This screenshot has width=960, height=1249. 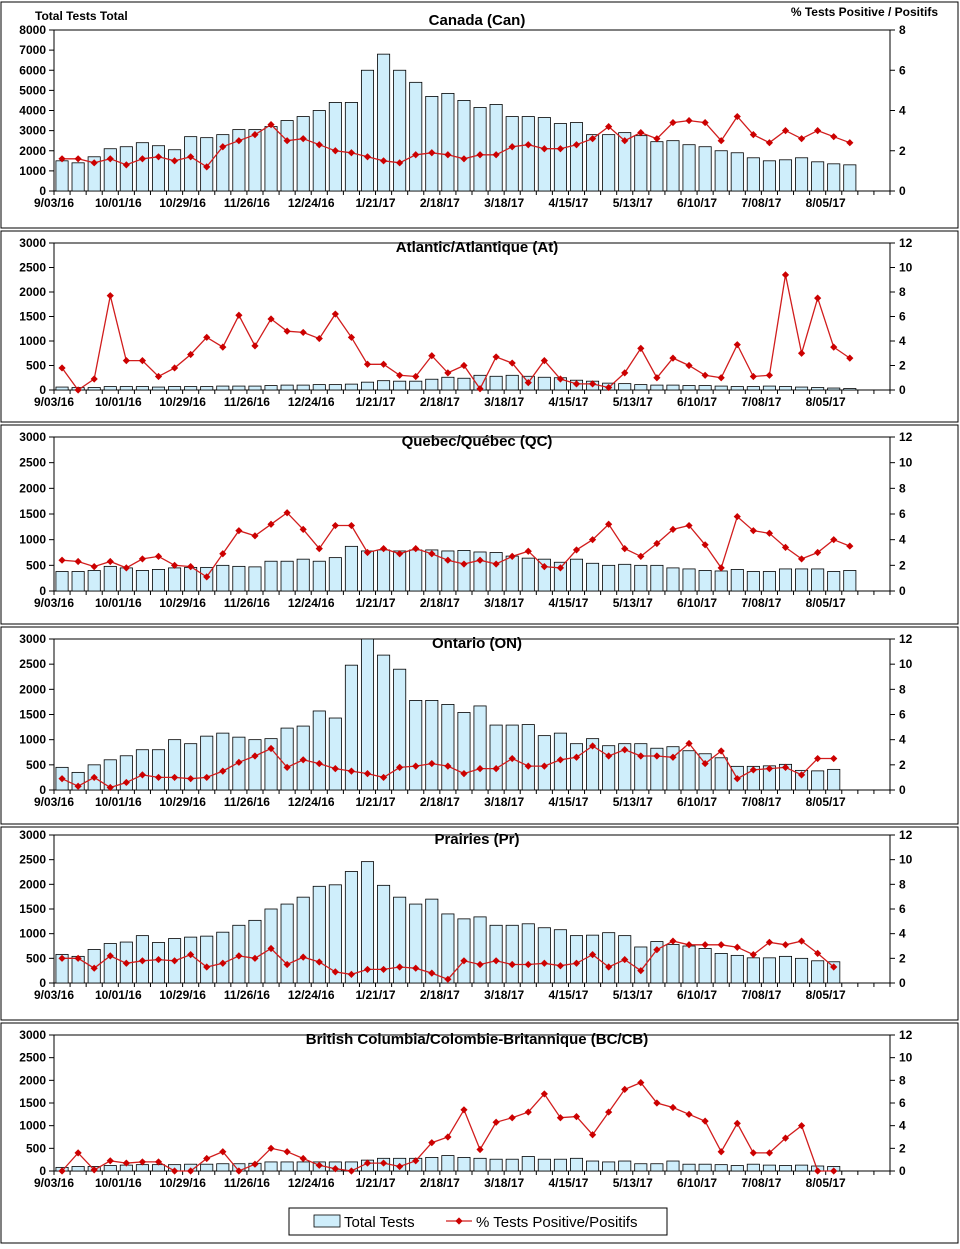 What do you see at coordinates (476, 839) in the screenshot?
I see `panel-title: Prairies (Pr)` at bounding box center [476, 839].